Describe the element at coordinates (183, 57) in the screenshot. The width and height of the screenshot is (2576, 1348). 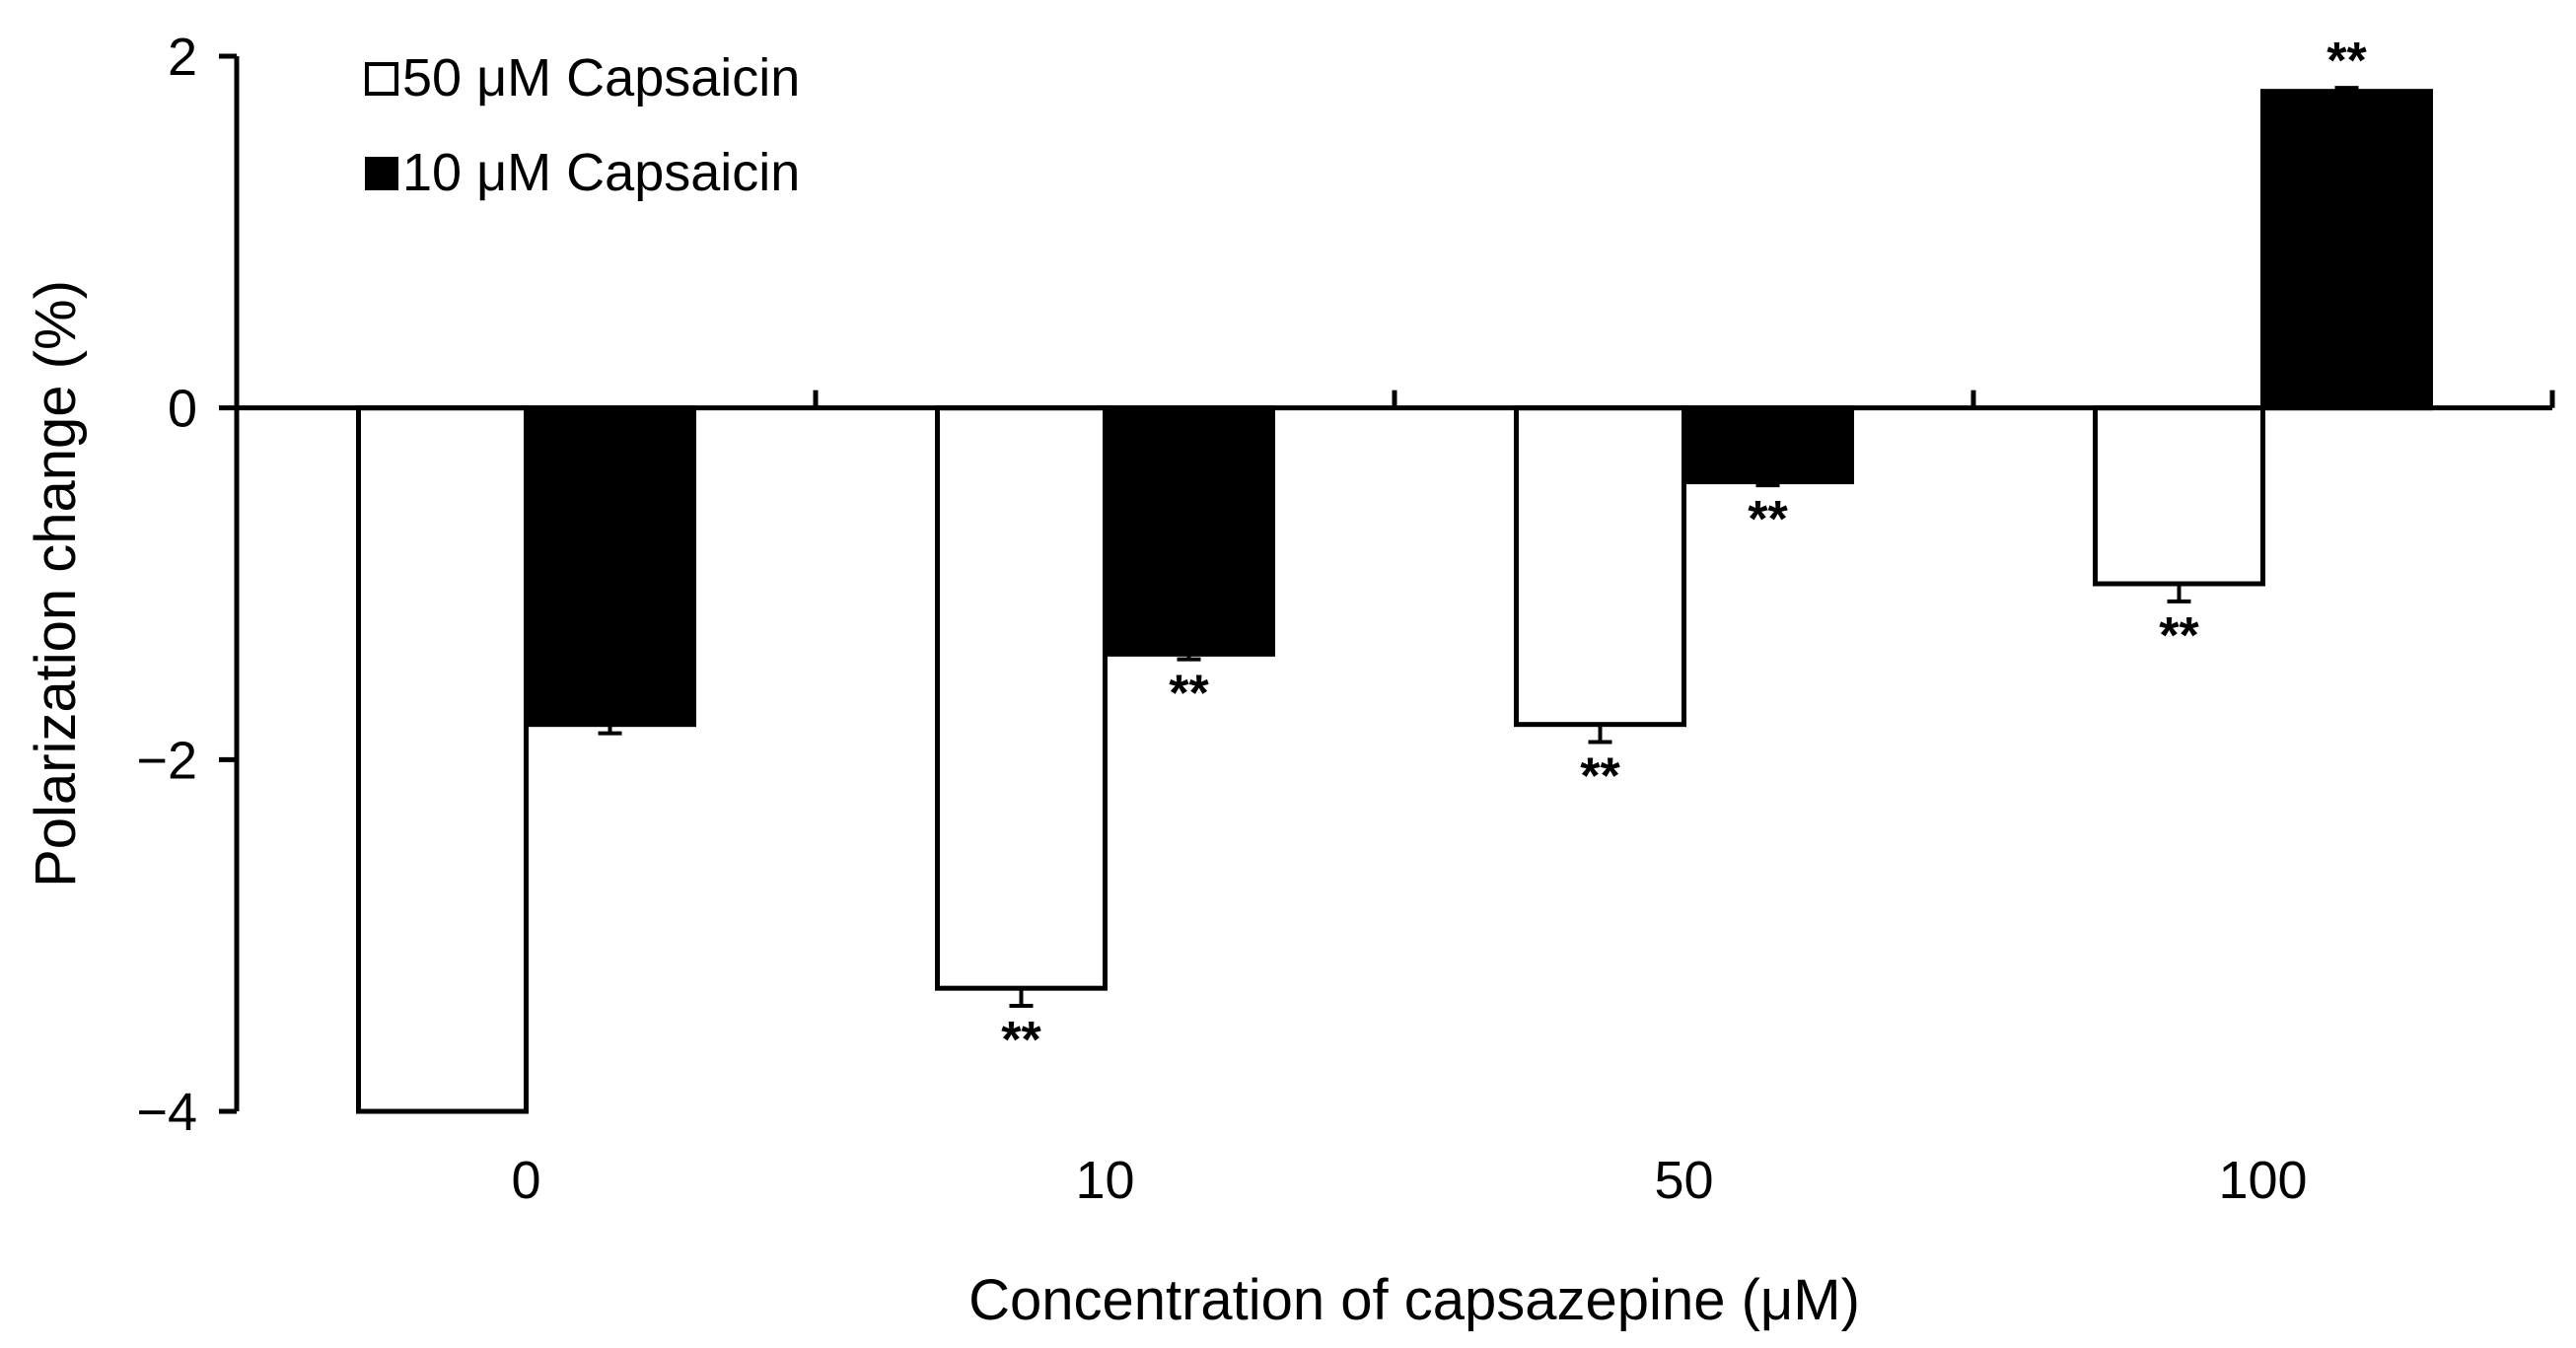
I see `y-tick-label: 2` at that location.